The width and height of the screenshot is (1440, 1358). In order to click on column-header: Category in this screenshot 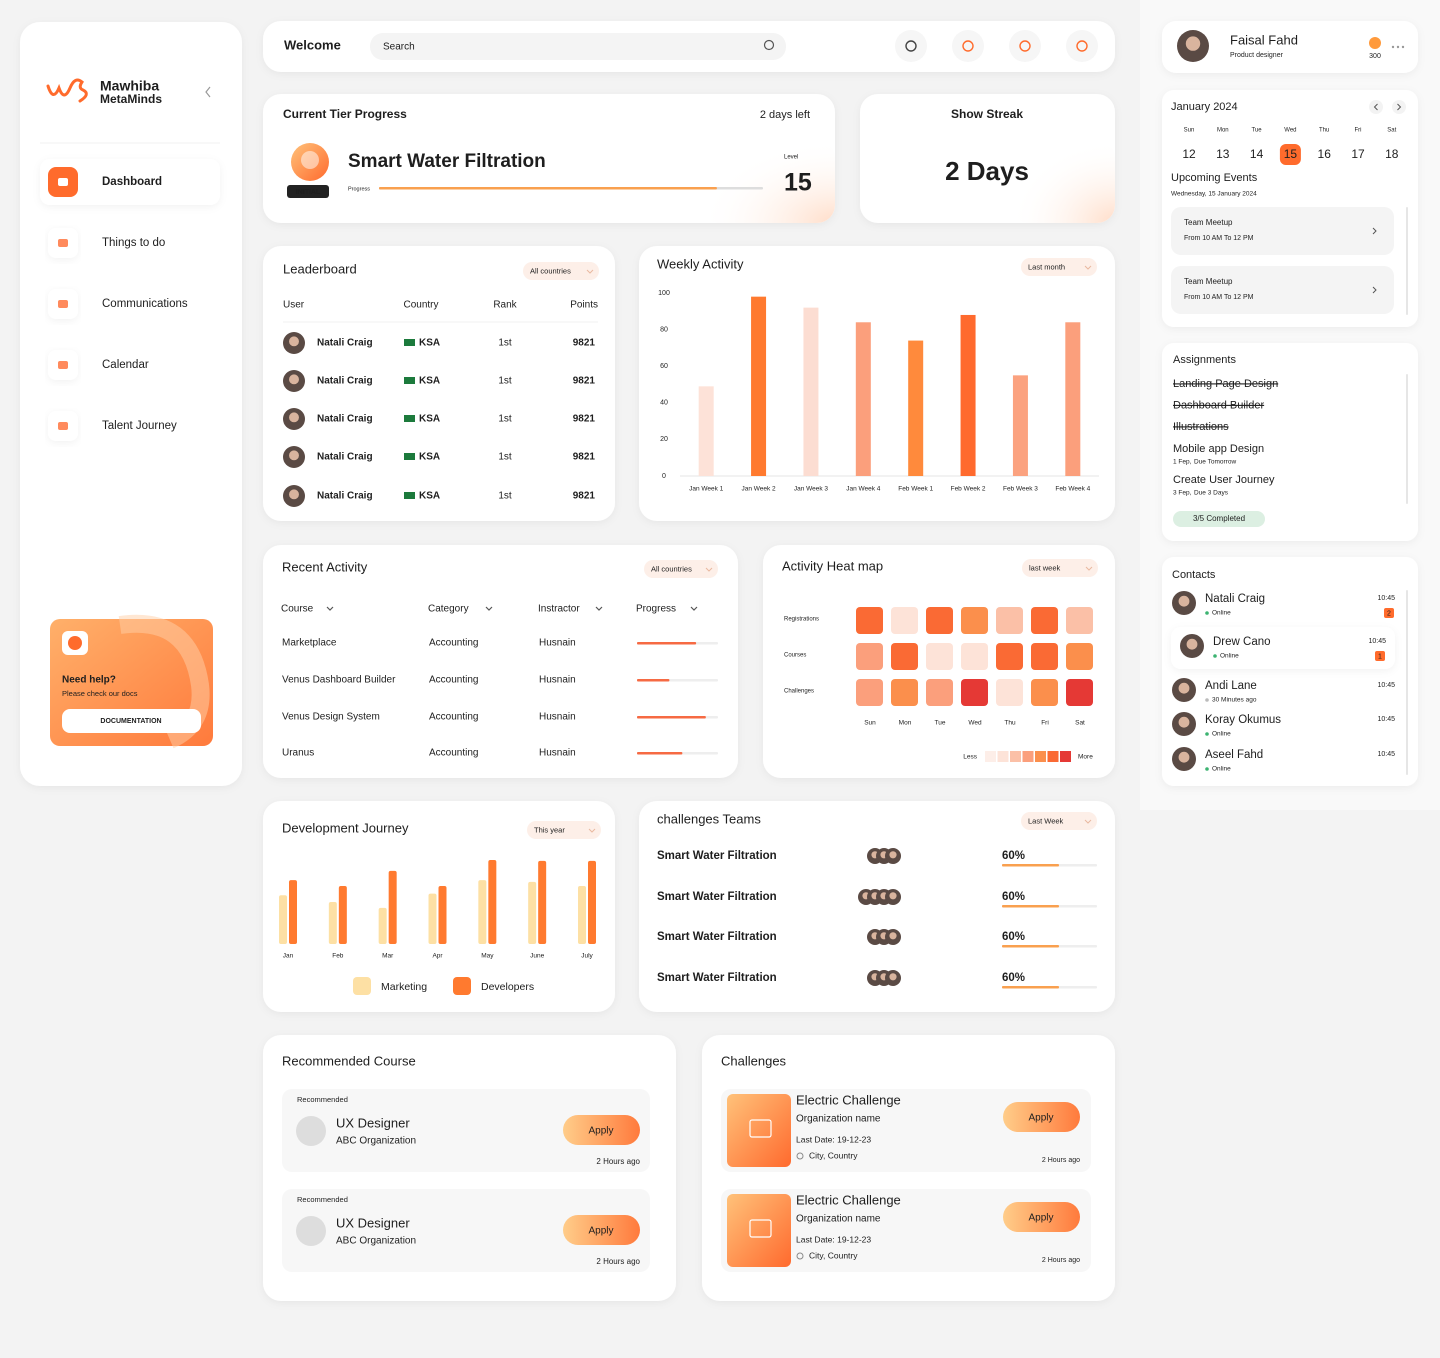, I will do `click(448, 609)`.